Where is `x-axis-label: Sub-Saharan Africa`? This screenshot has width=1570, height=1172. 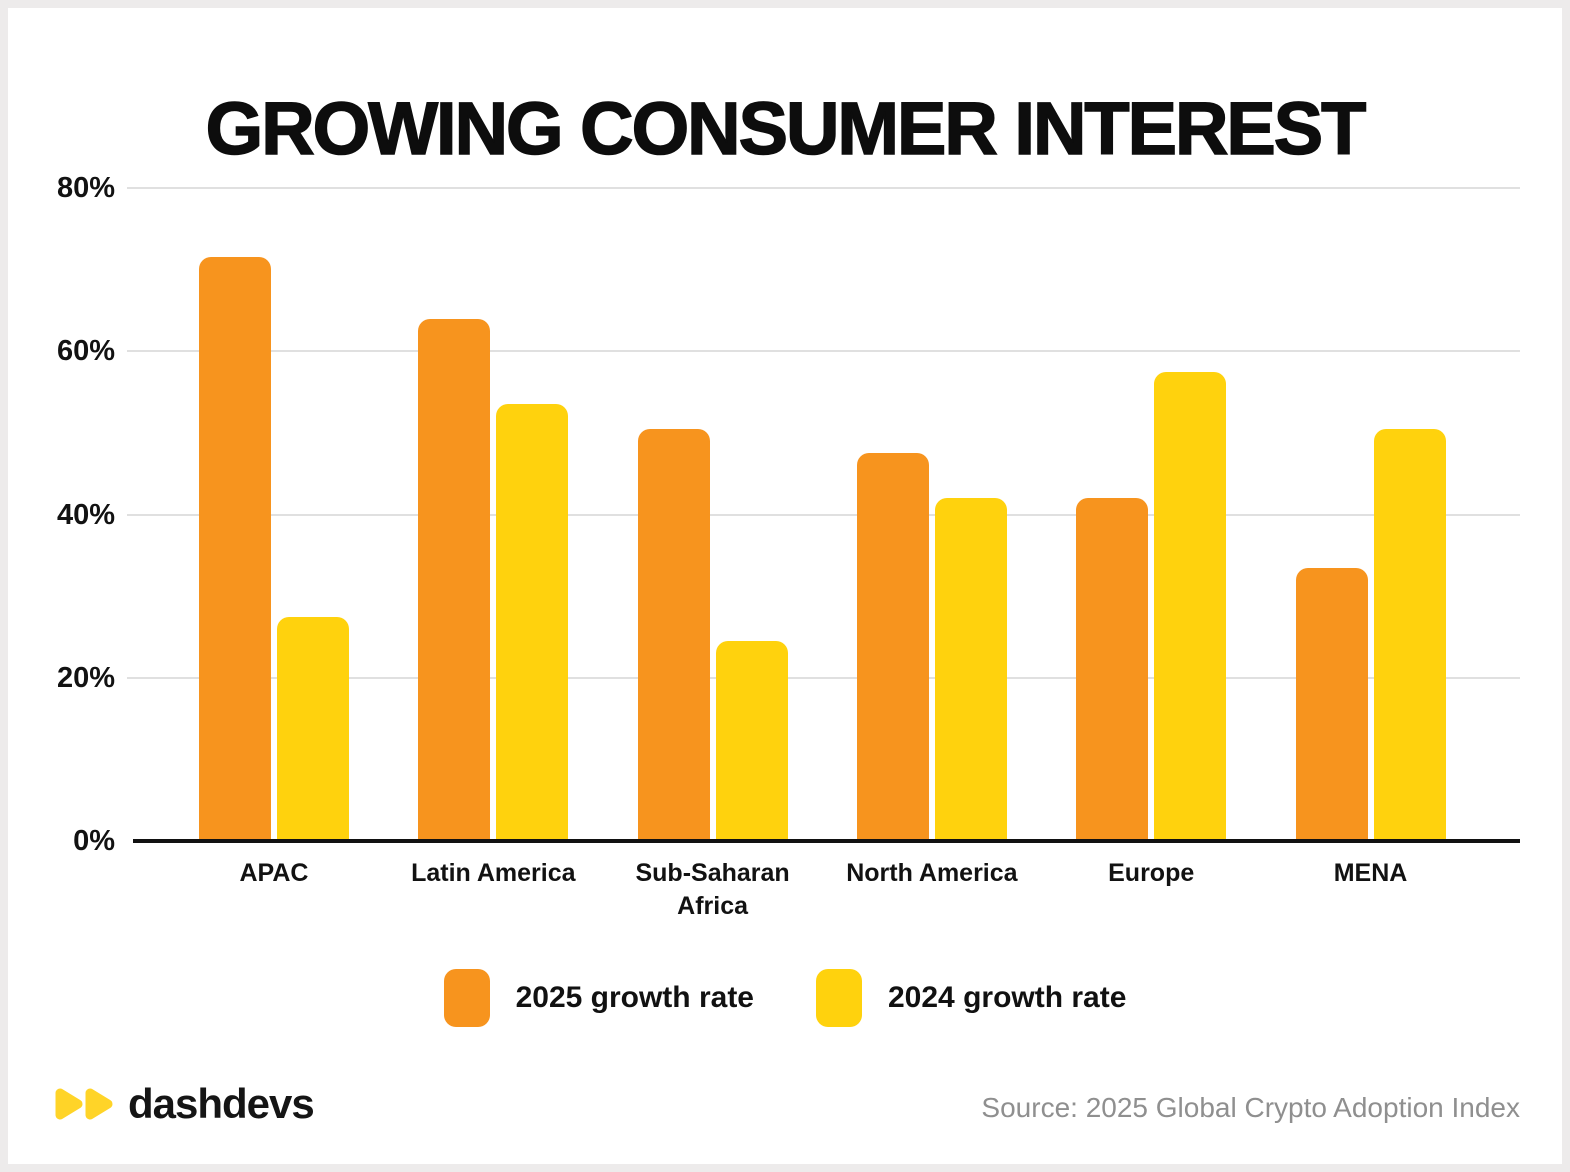
x-axis-label: Sub-Saharan Africa is located at coordinates (712, 889).